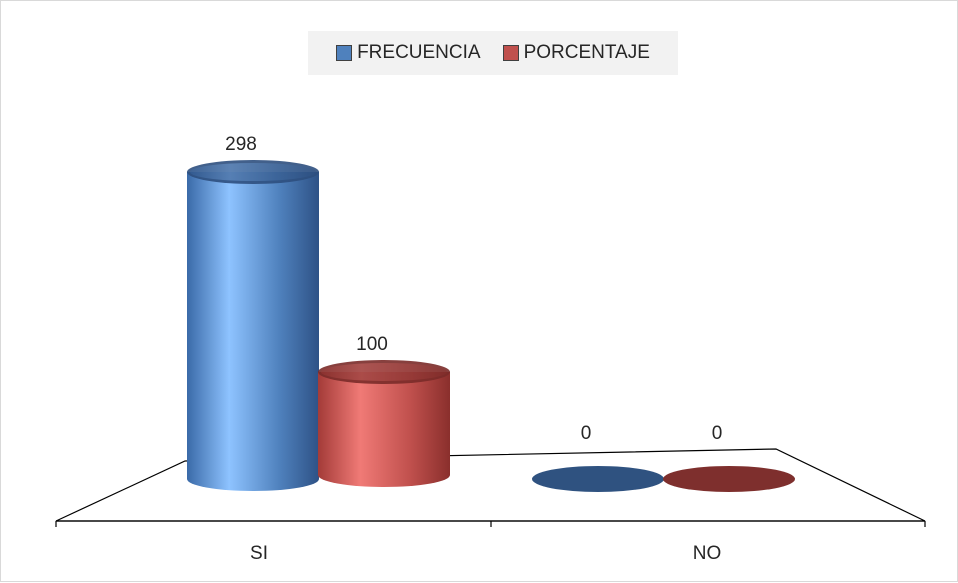 The height and width of the screenshot is (583, 958). Describe the element at coordinates (253, 325) in the screenshot. I see `bar-frecuencia-si` at that location.